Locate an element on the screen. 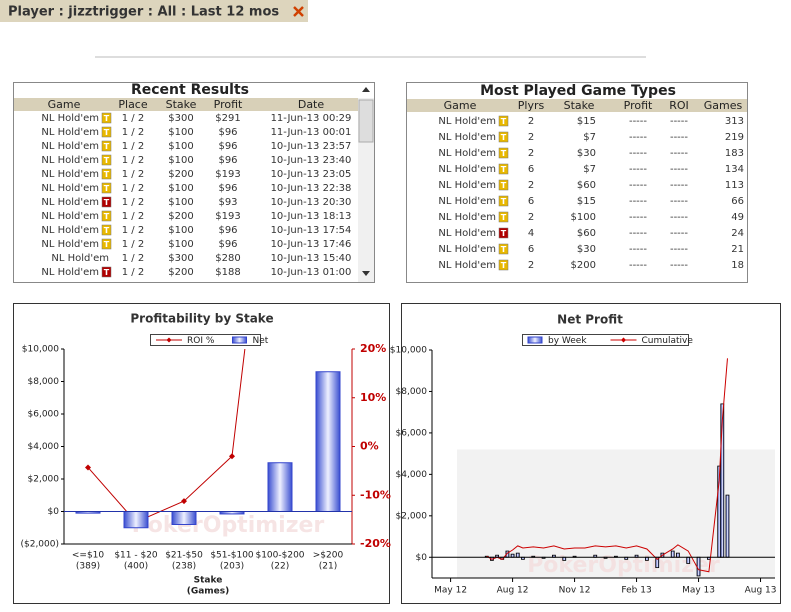 This screenshot has height=612, width=791. watermark: PokerOptimizer is located at coordinates (228, 525).